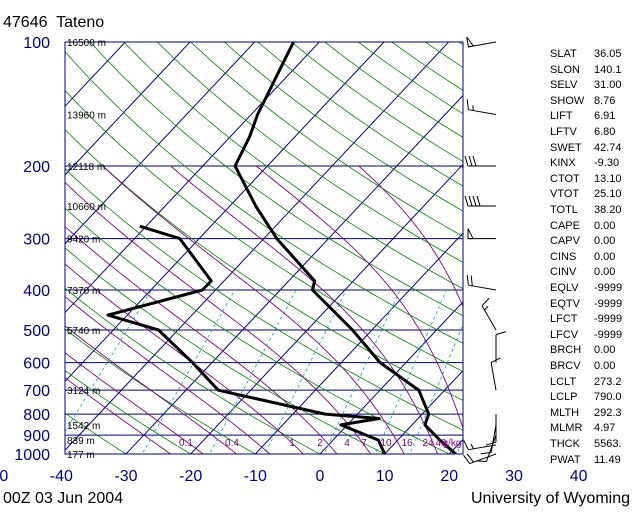  Describe the element at coordinates (36, 240) in the screenshot. I see `pressure-tick-label: 300` at that location.